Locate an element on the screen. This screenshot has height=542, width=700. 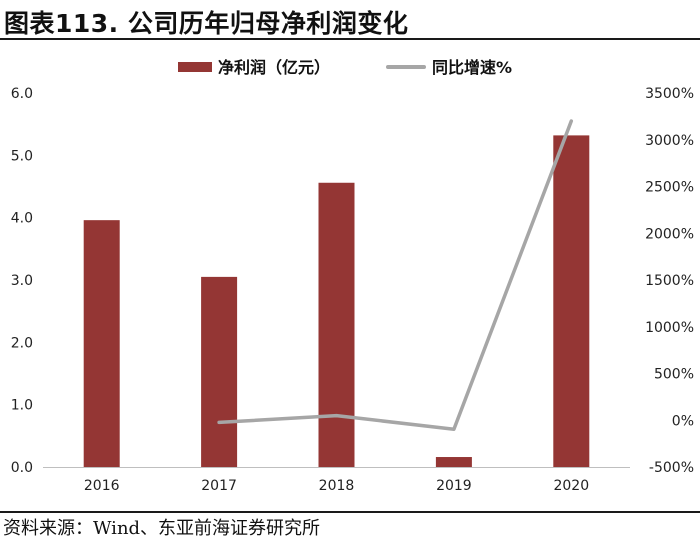
title-bar: 图表113. 公司历年归母净利润变化 is located at coordinates (350, 20).